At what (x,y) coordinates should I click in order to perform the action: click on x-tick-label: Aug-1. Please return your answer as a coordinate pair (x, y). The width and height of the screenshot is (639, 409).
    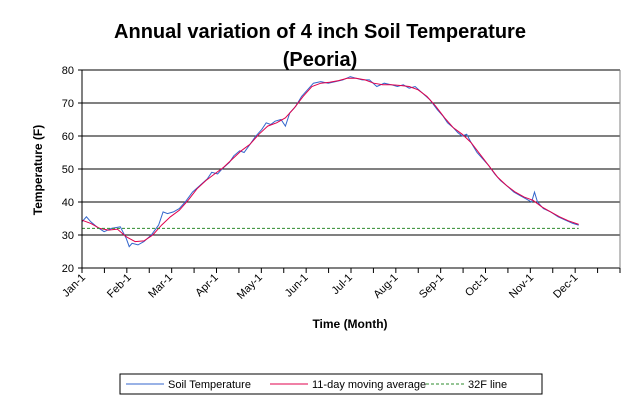
    Looking at the image, I should click on (385, 286).